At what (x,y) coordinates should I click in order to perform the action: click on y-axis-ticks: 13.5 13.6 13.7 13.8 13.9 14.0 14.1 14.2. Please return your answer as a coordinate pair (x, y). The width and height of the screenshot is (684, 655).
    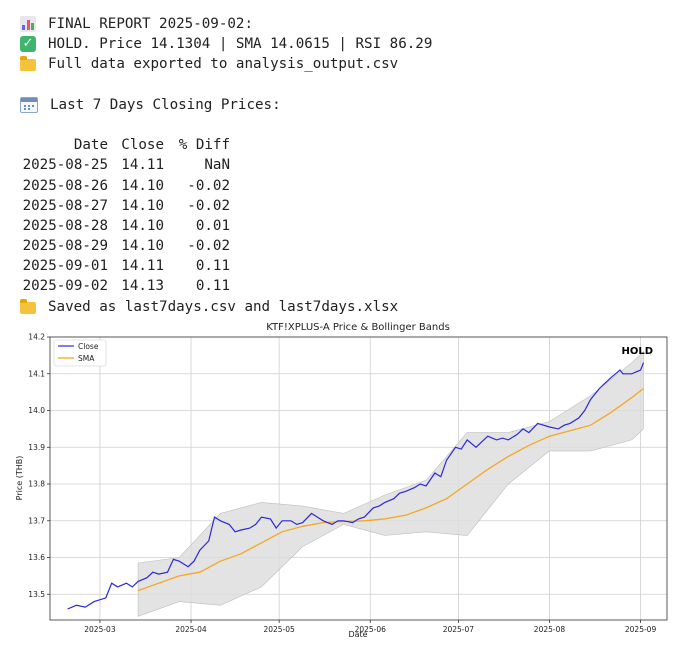
    Looking at the image, I should click on (39, 466).